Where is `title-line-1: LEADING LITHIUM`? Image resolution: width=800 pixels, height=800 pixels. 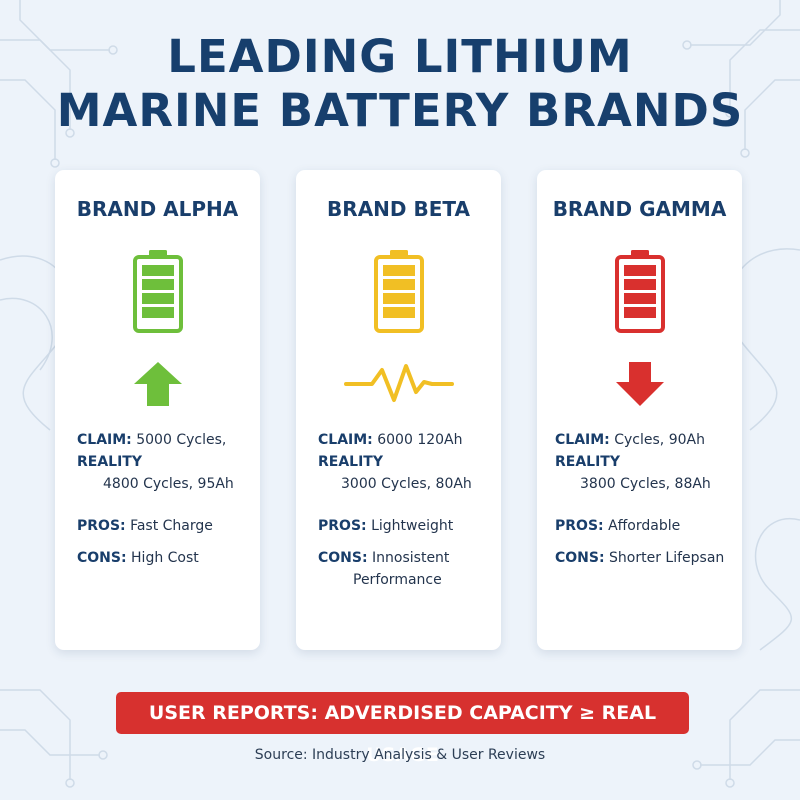
title-line-1: LEADING LITHIUM is located at coordinates (400, 56).